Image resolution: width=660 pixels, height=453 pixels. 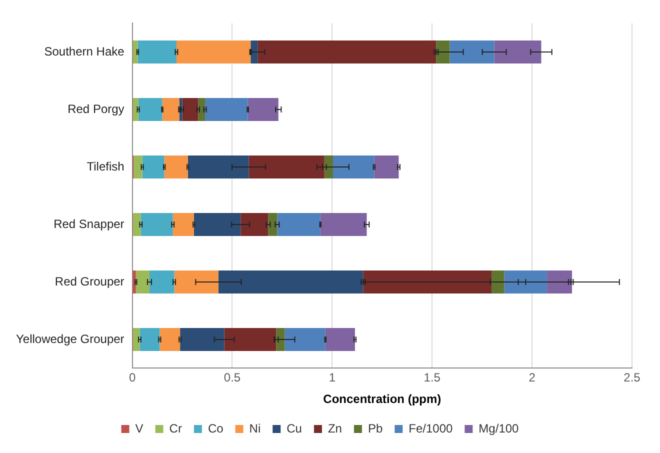 I want to click on legend-label: Zn, so click(x=335, y=428).